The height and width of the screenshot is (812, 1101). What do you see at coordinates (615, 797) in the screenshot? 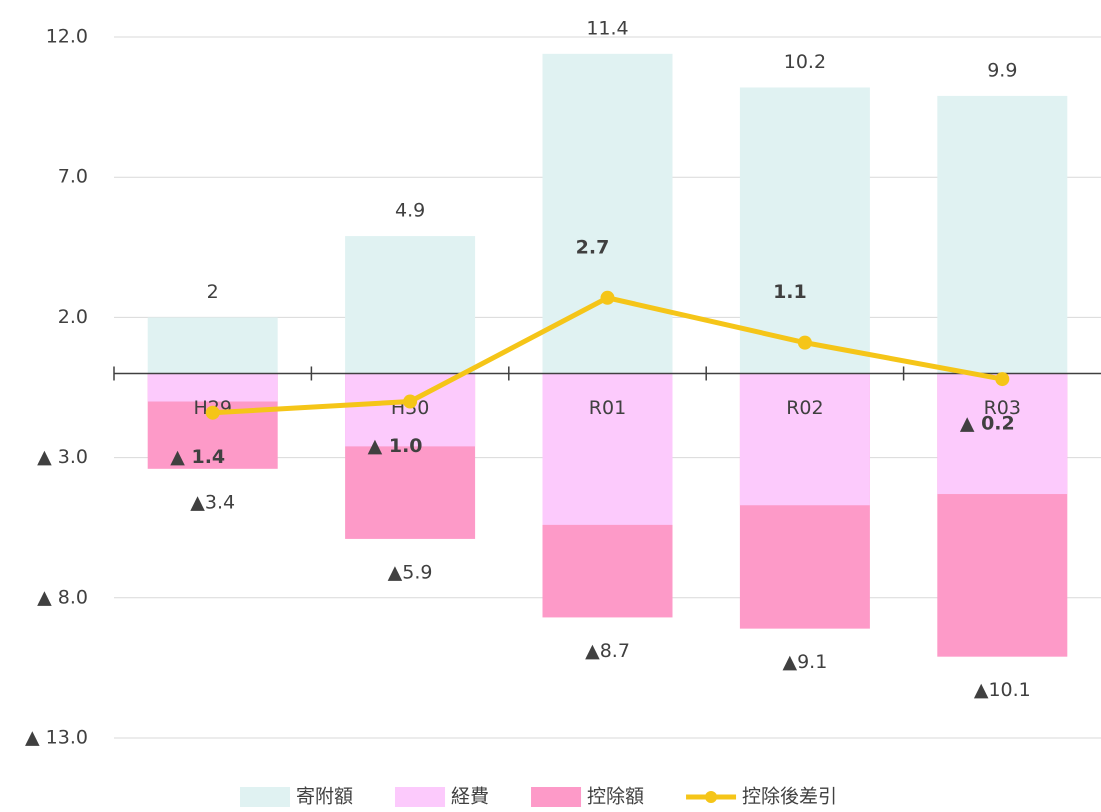
I see `legend-label: 控除額` at bounding box center [615, 797].